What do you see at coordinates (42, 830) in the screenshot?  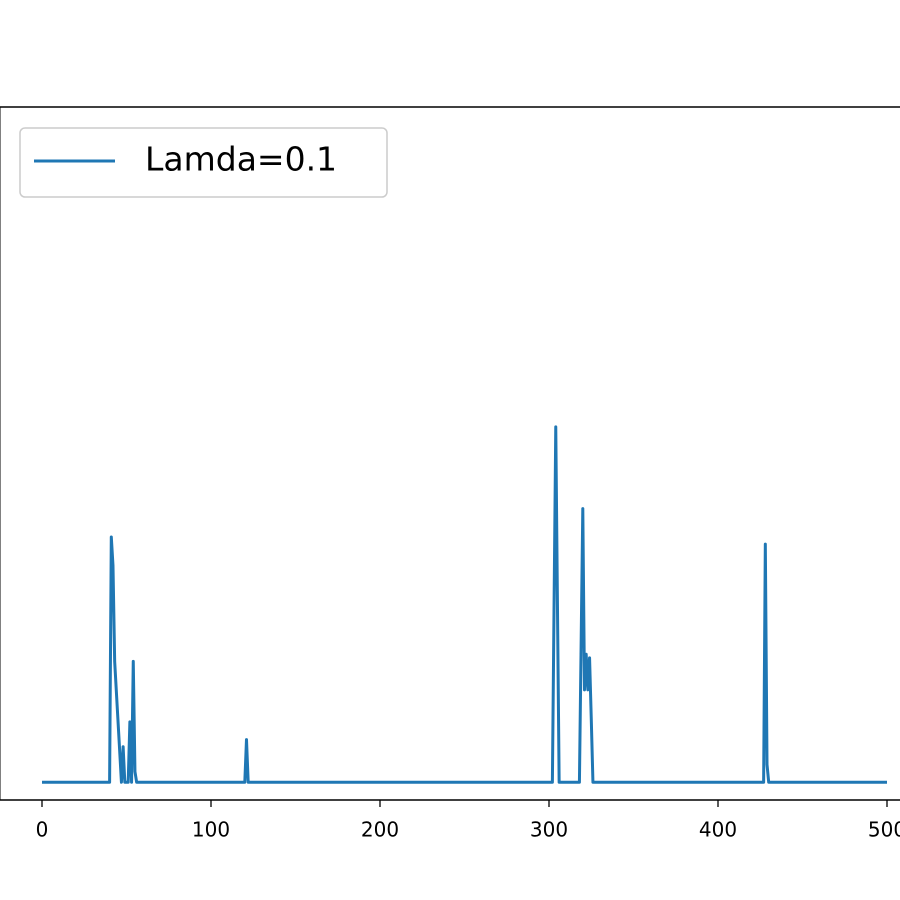 I see `x-tick-label: 0` at bounding box center [42, 830].